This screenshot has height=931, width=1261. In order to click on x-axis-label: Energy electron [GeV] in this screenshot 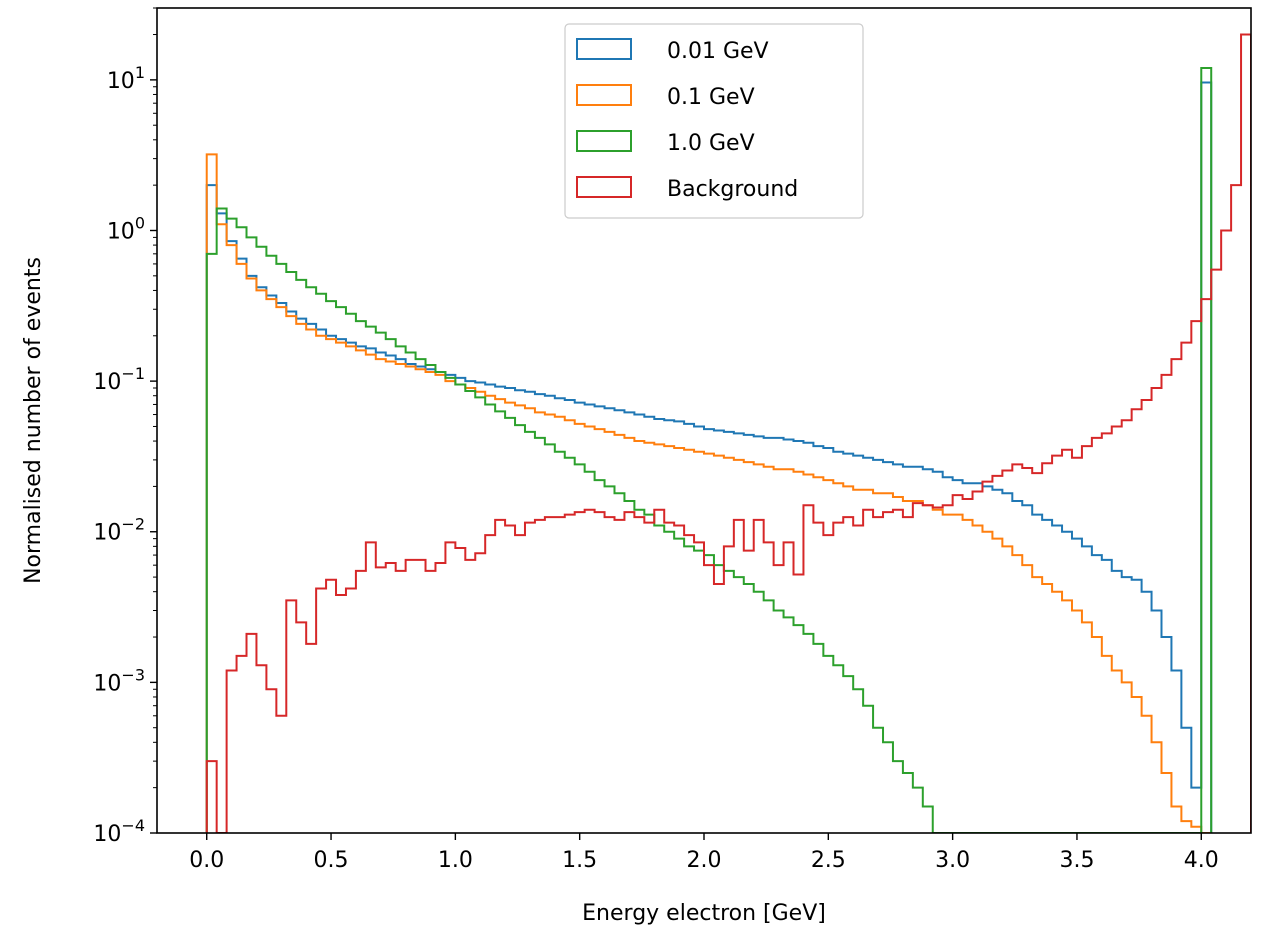, I will do `click(704, 913)`.